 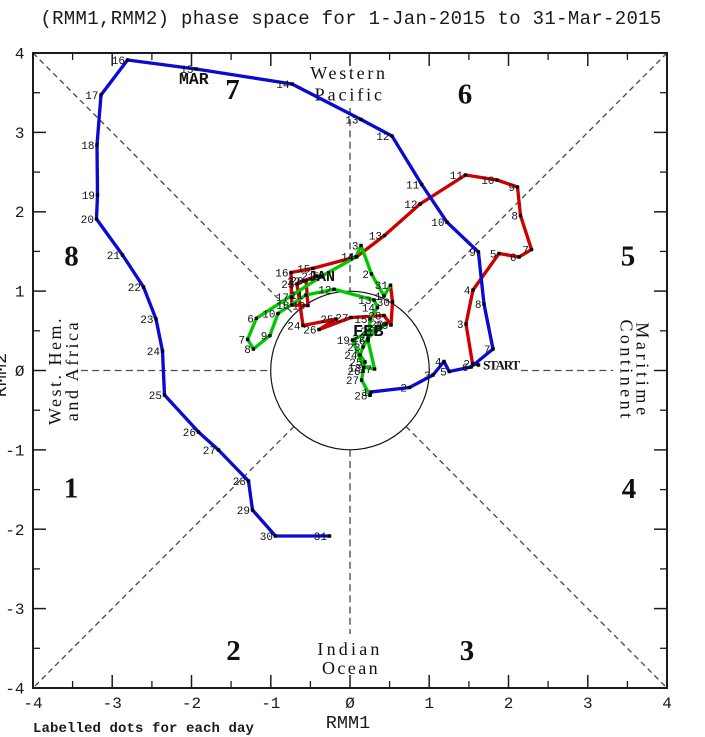 I want to click on svg-text: 31, so click(x=382, y=287).